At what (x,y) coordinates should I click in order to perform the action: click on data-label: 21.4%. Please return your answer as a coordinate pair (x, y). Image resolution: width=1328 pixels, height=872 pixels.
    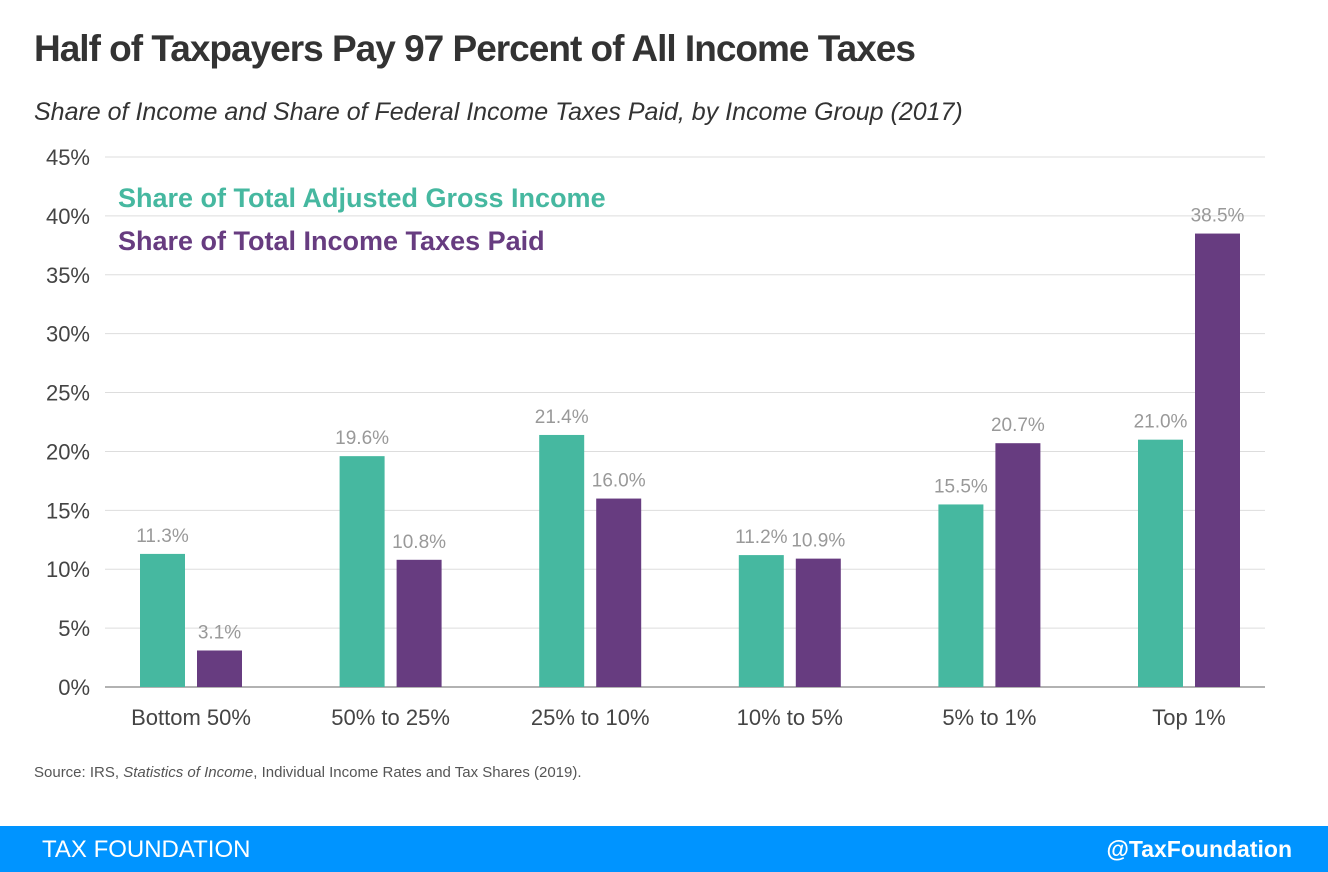
    Looking at the image, I should click on (562, 417).